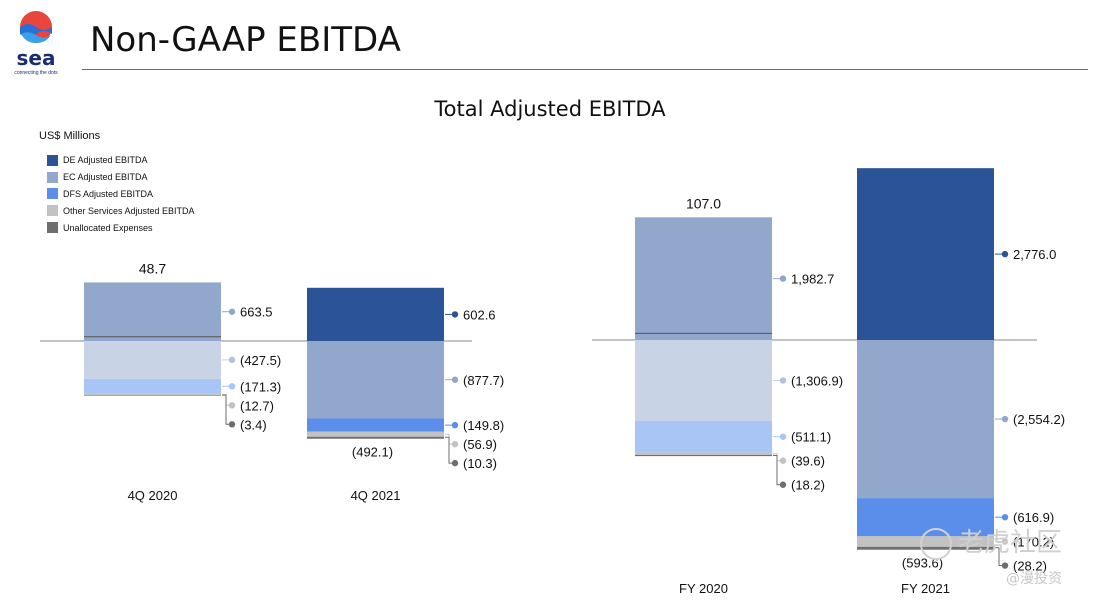 The width and height of the screenshot is (1100, 604). I want to click on value-label: 602.6, so click(479, 314).